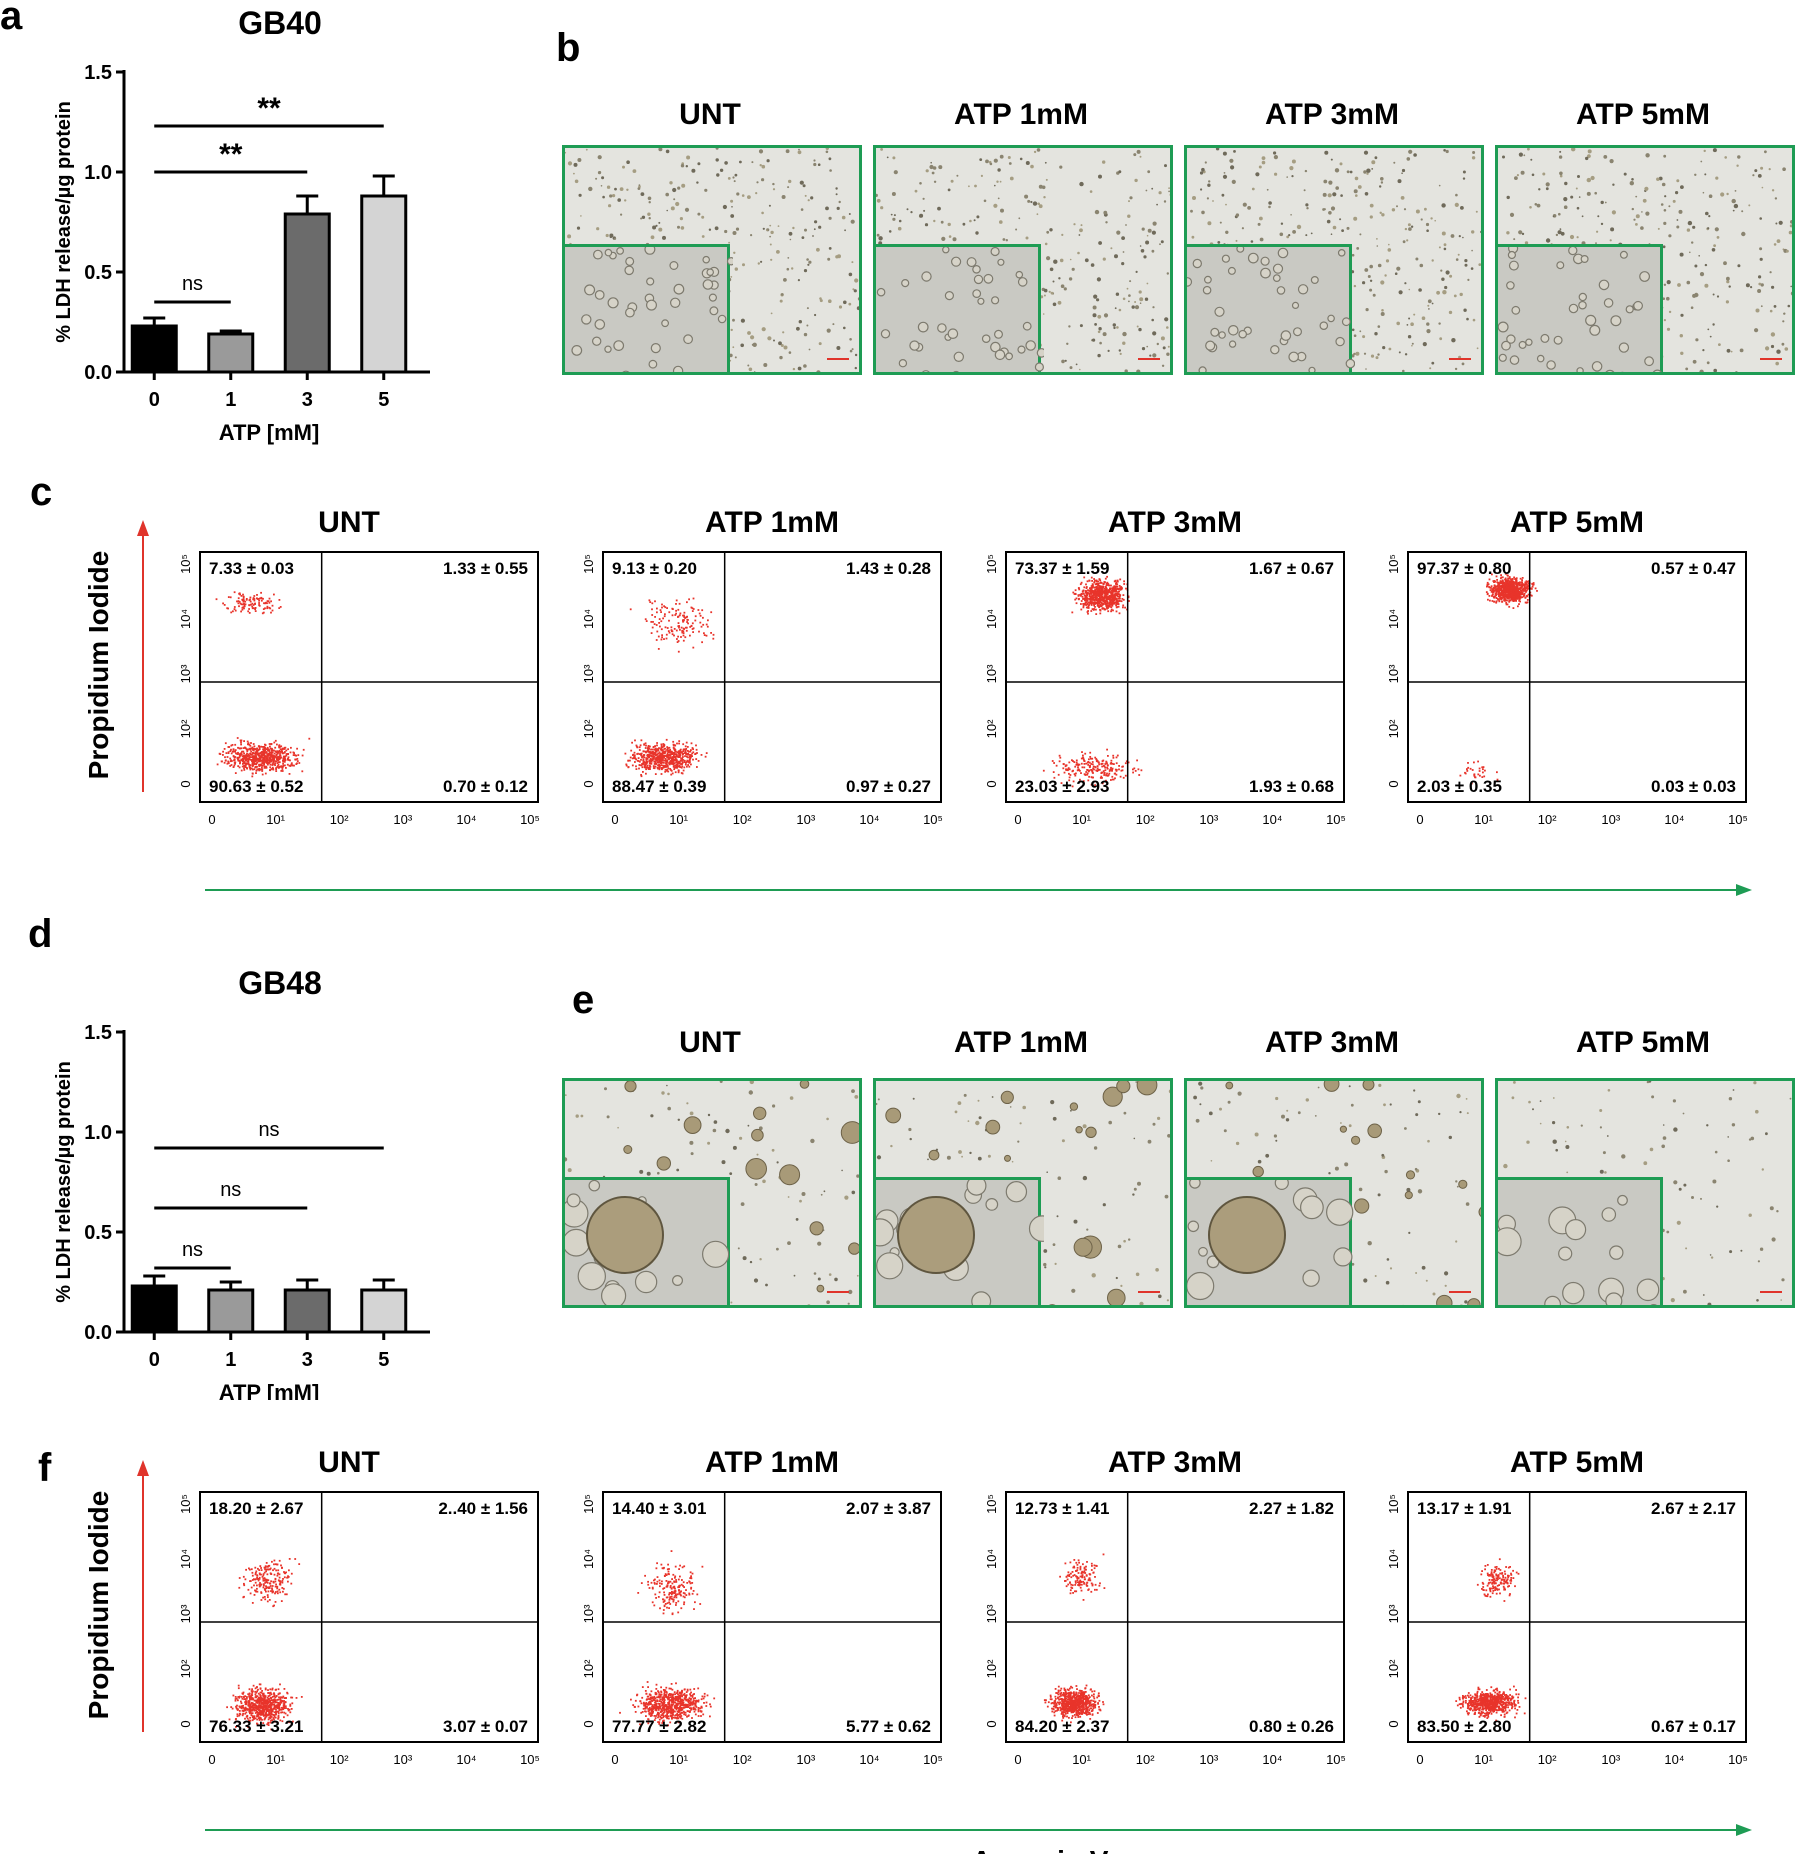 This screenshot has height=1854, width=1797. I want to click on y-tick-label: 0, so click(1393, 783).